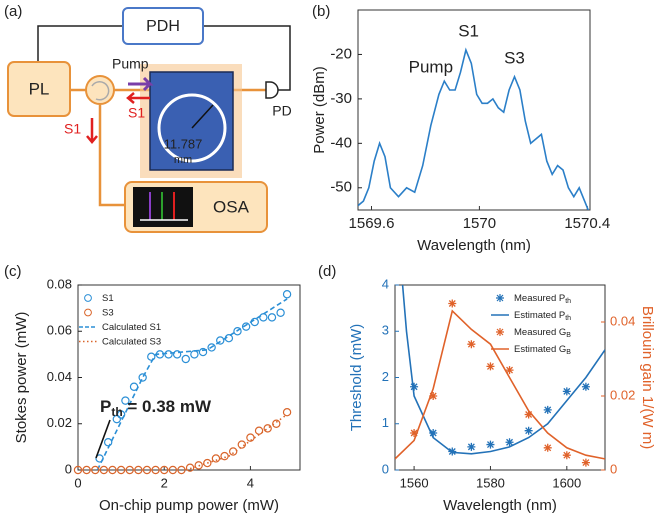 Image resolution: width=655 pixels, height=532 pixels. Describe the element at coordinates (231, 206) in the screenshot. I see `osa-text: OSA` at that location.